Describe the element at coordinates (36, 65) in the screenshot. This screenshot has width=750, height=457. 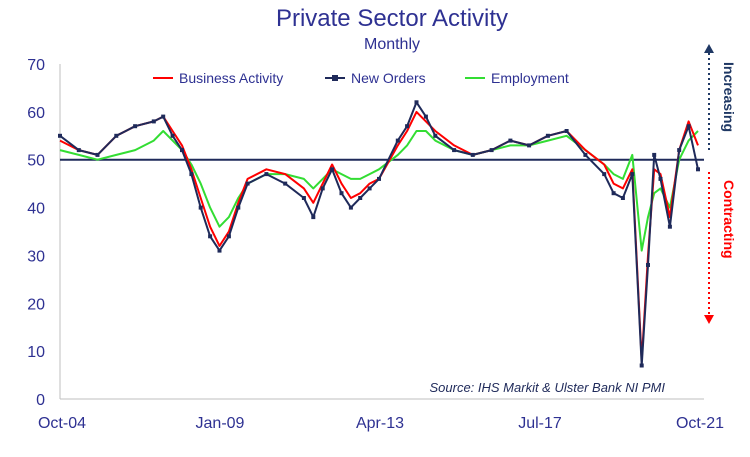
I see `y-tick-label: 70` at that location.